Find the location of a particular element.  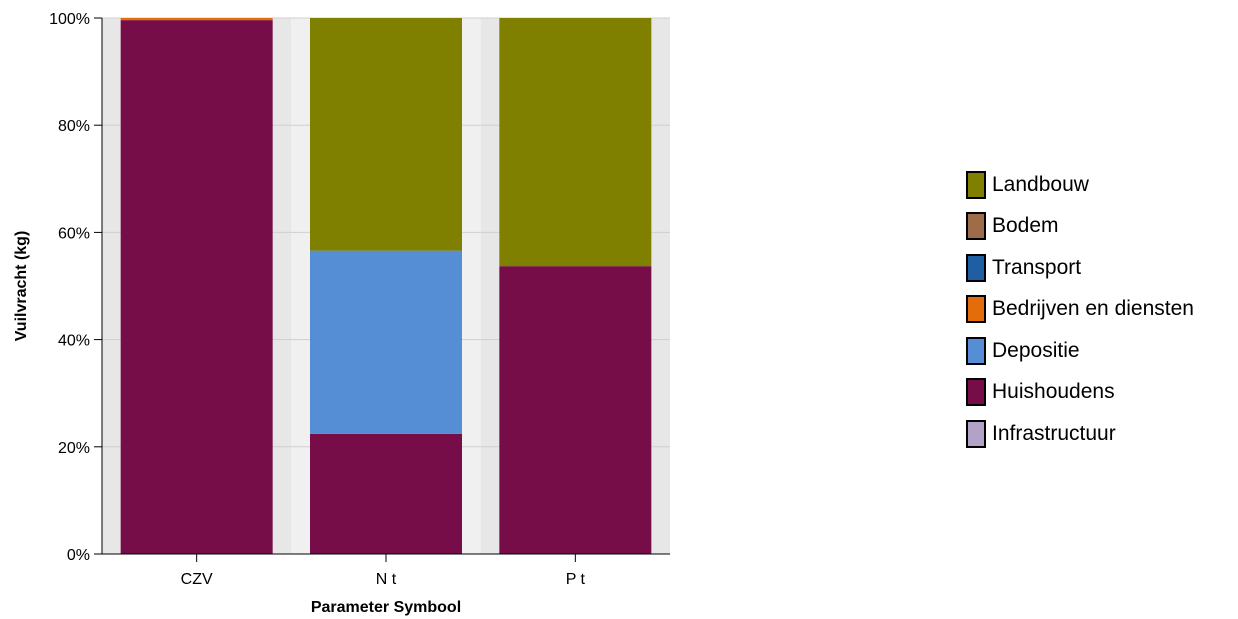

y-tick-label: 60% is located at coordinates (74, 233).